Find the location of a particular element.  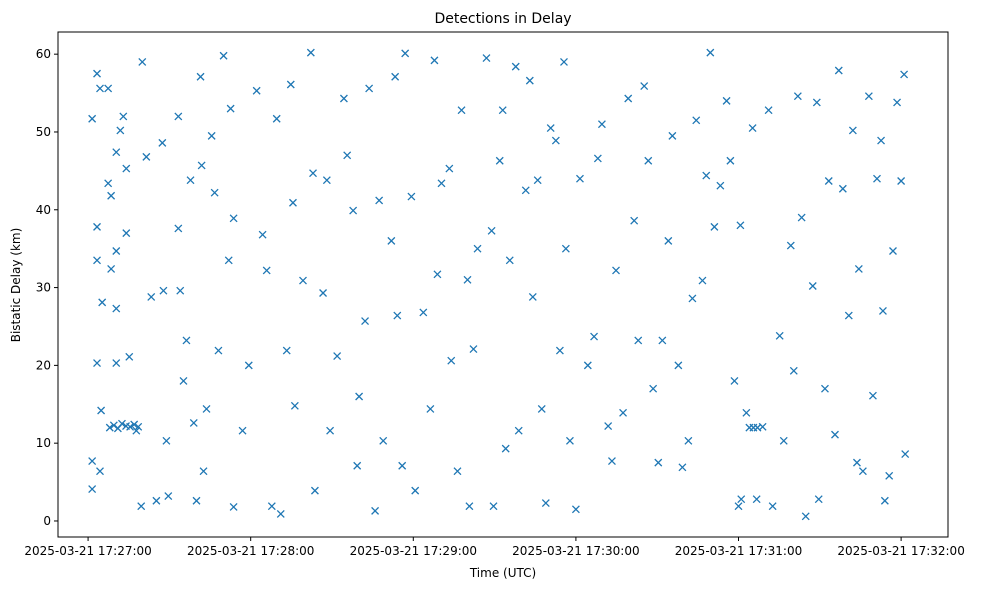

x-tick-label: 2025-03-21 17:27:00 is located at coordinates (87, 551).